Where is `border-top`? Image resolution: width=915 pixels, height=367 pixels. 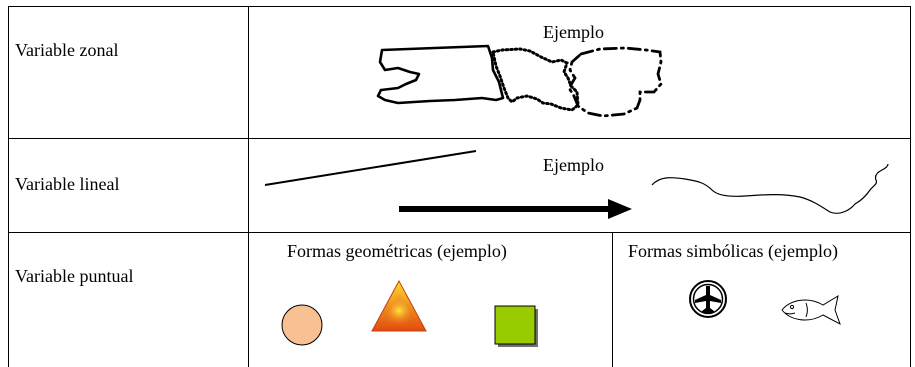
border-top is located at coordinates (459, 6).